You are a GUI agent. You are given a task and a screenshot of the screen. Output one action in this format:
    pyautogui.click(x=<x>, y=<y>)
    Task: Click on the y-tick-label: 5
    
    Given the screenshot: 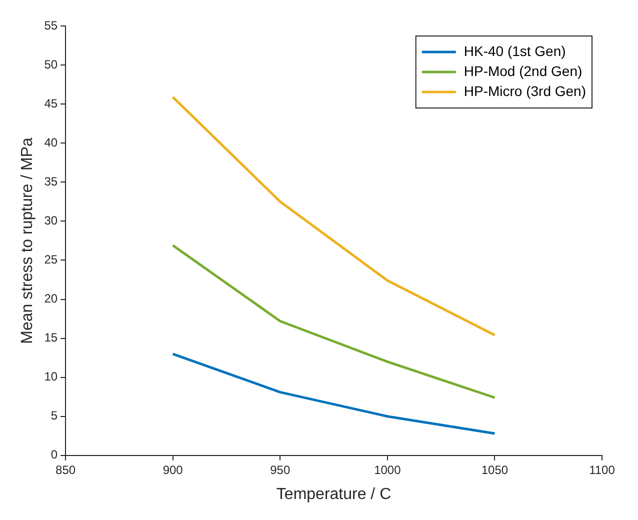 What is the action you would take?
    pyautogui.click(x=54, y=415)
    